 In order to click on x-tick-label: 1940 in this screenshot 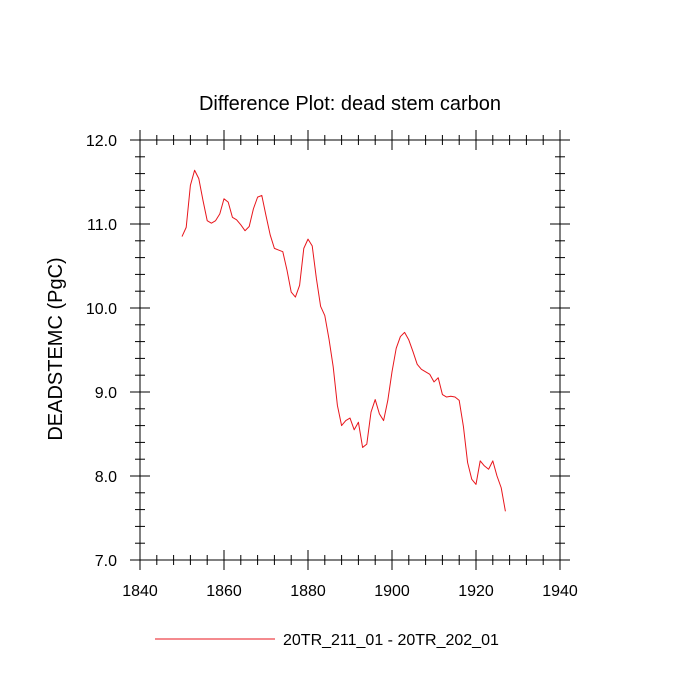, I will do `click(560, 591)`.